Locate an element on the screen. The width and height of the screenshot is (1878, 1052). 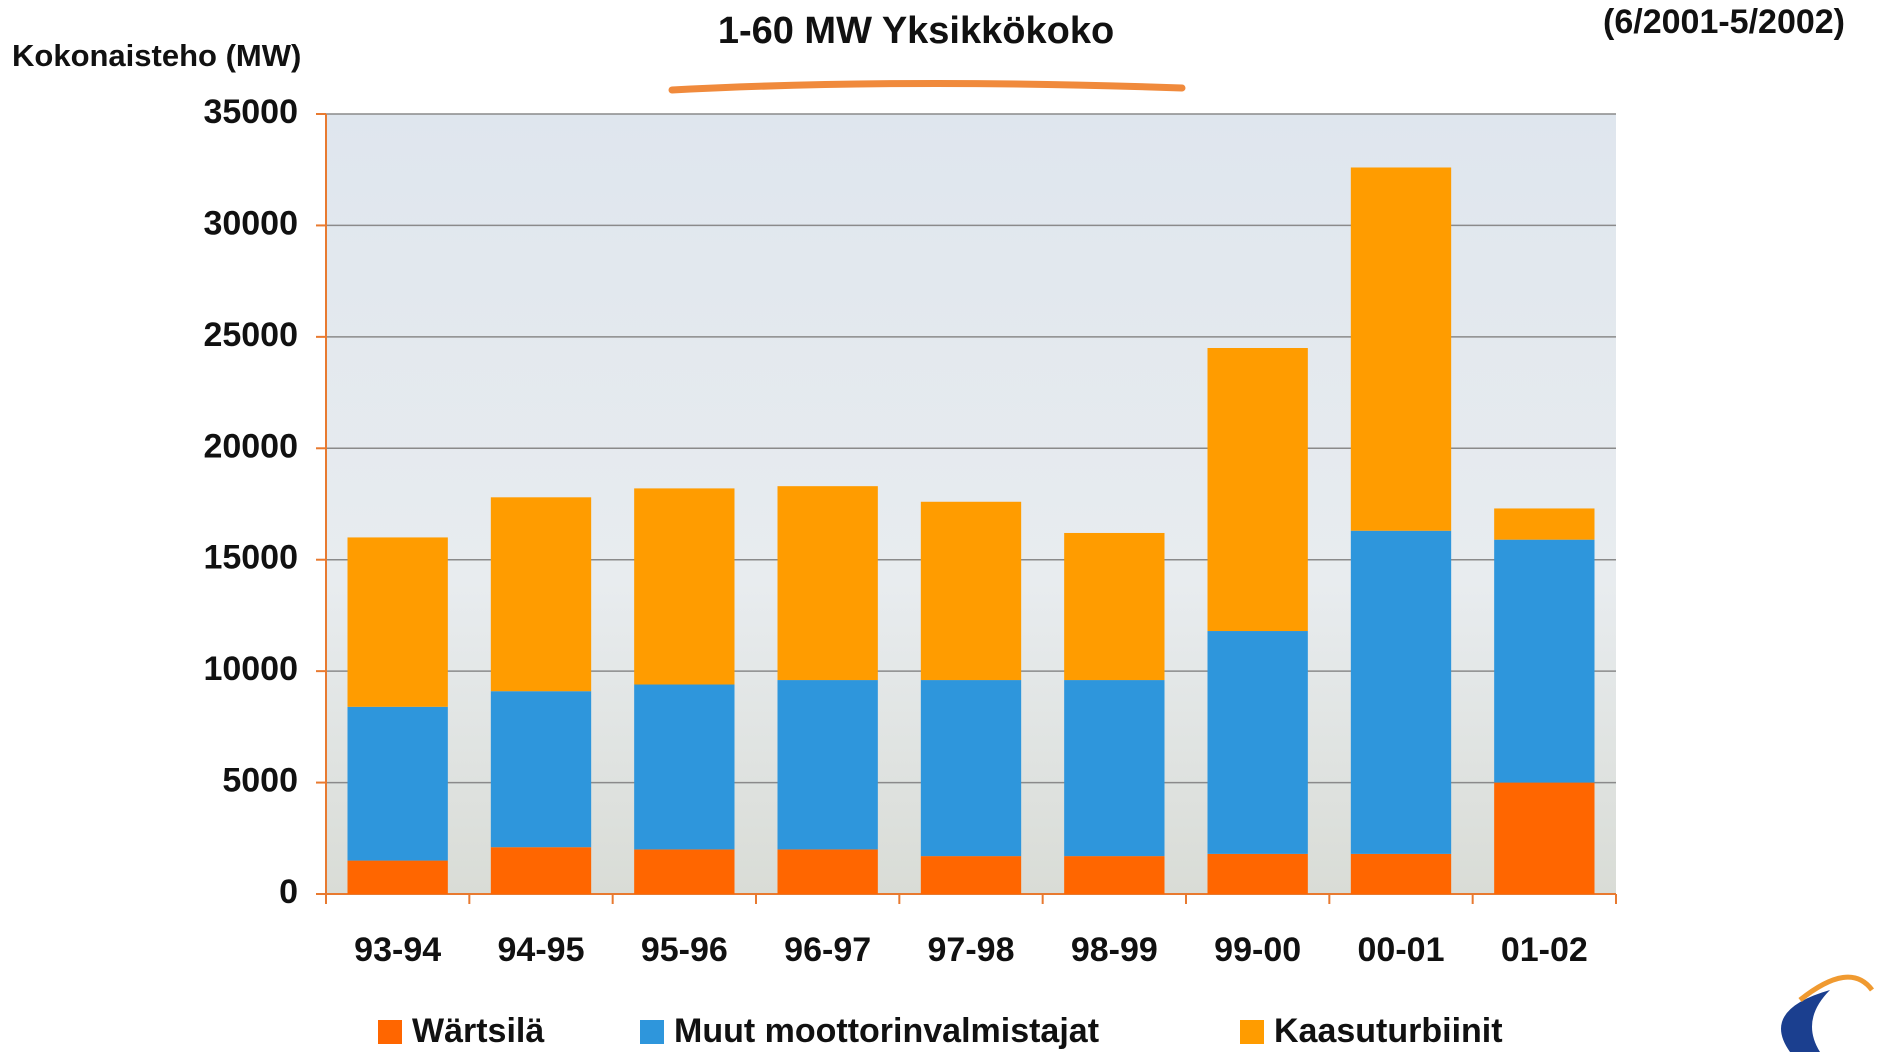
x-tick-label: 94-95 is located at coordinates (541, 950).